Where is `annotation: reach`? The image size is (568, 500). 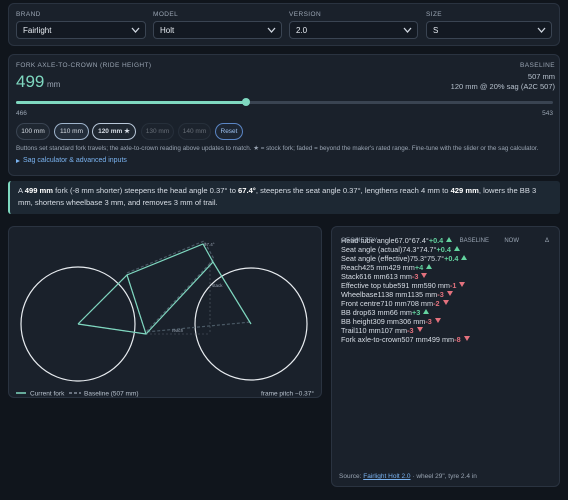 annotation: reach is located at coordinates (178, 330).